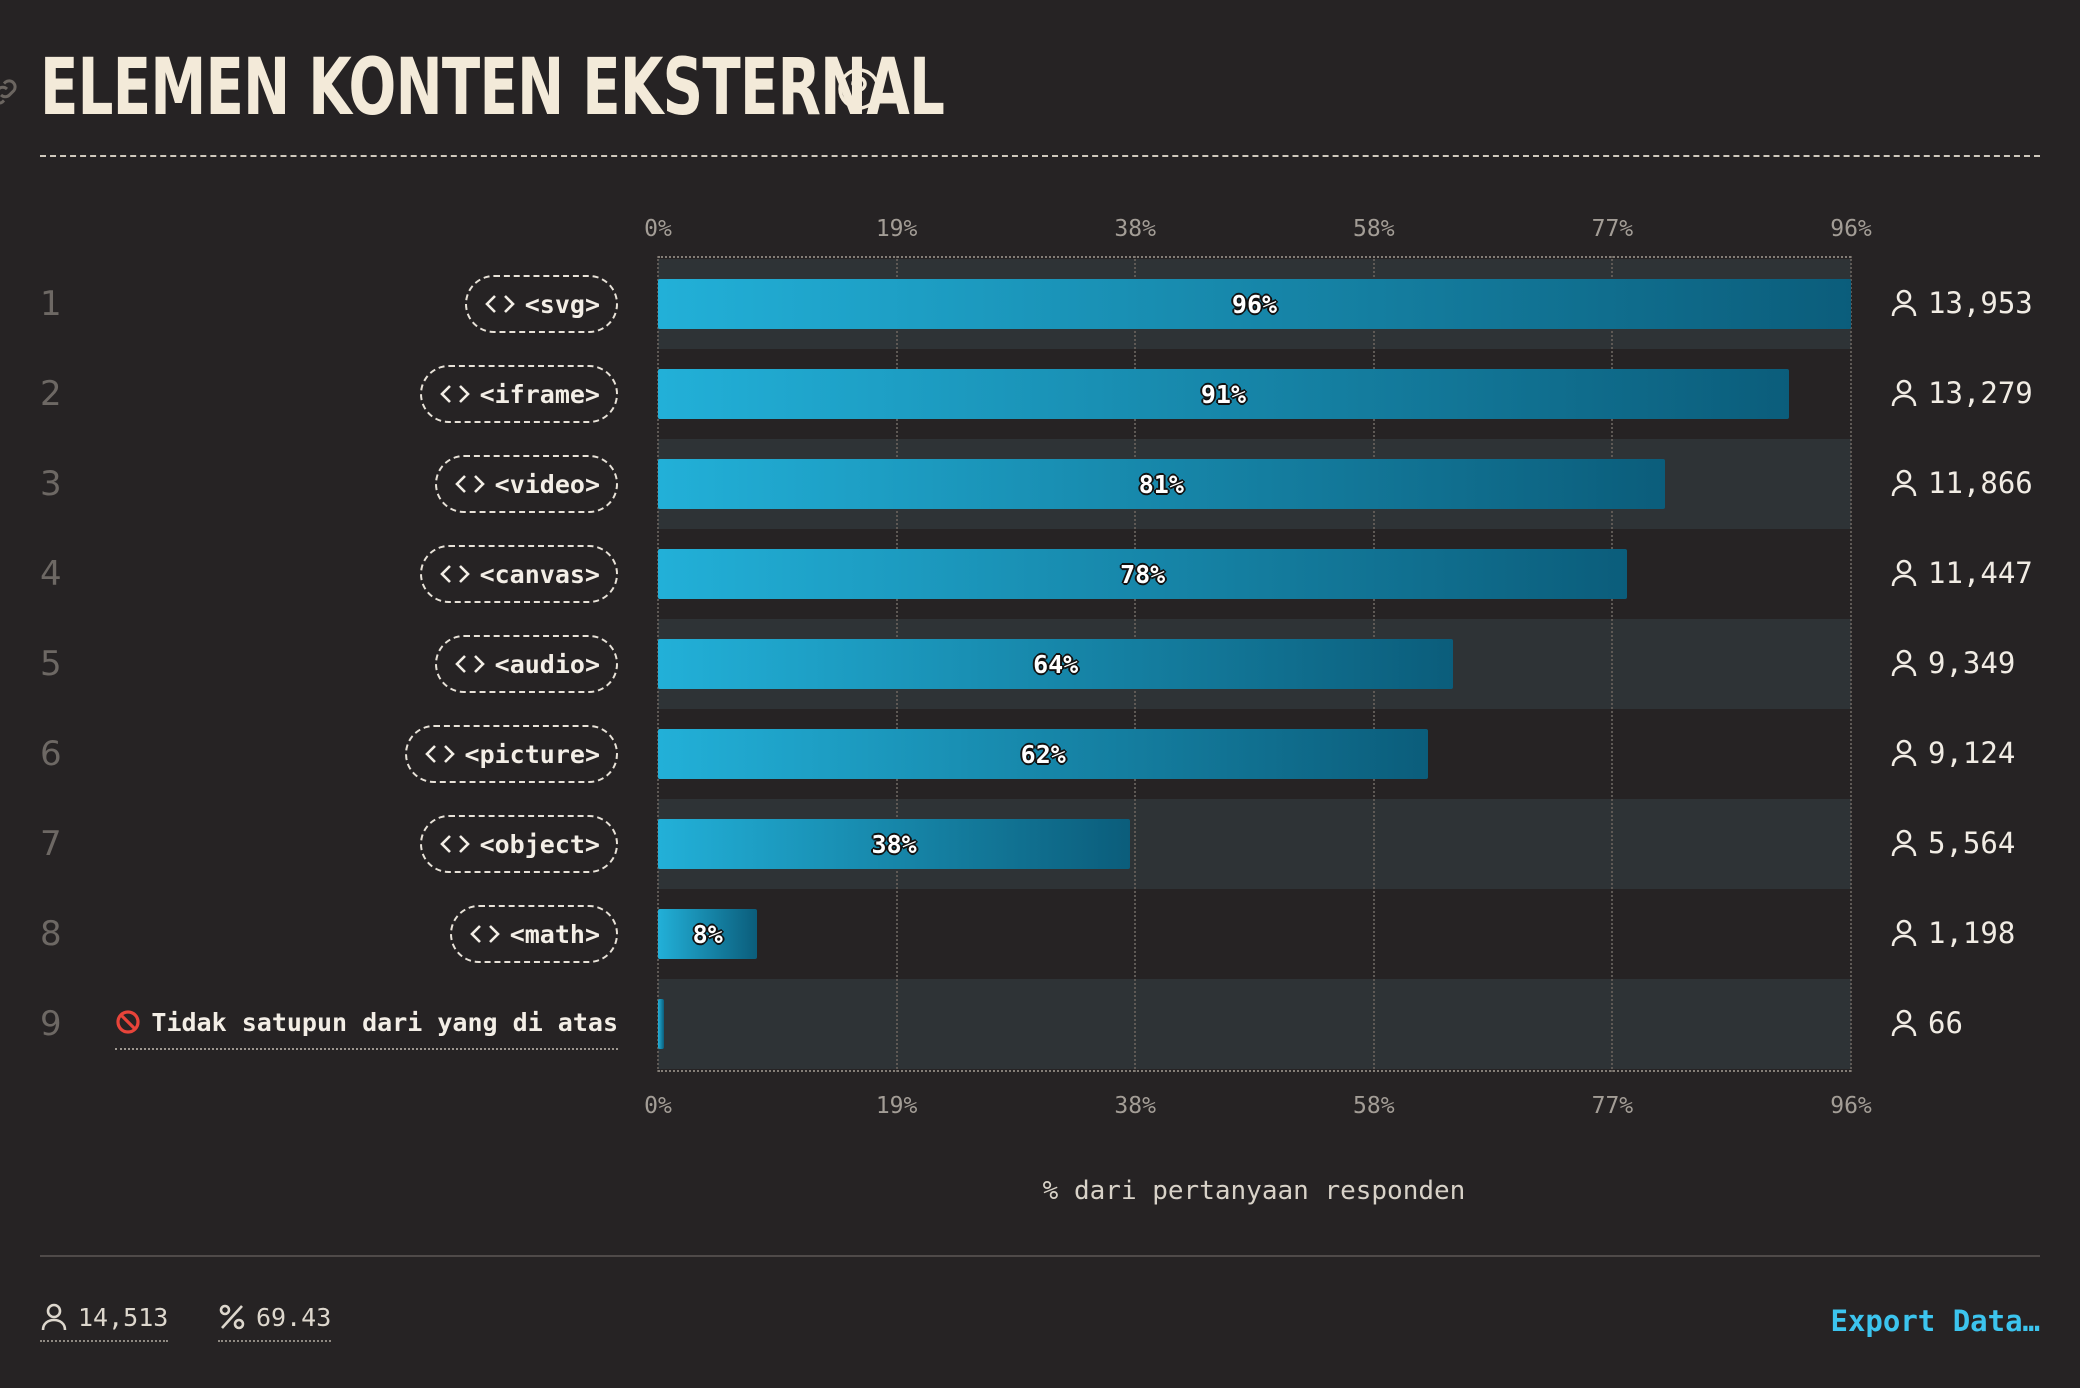  What do you see at coordinates (539, 574) in the screenshot?
I see `option-label: <canvas>` at bounding box center [539, 574].